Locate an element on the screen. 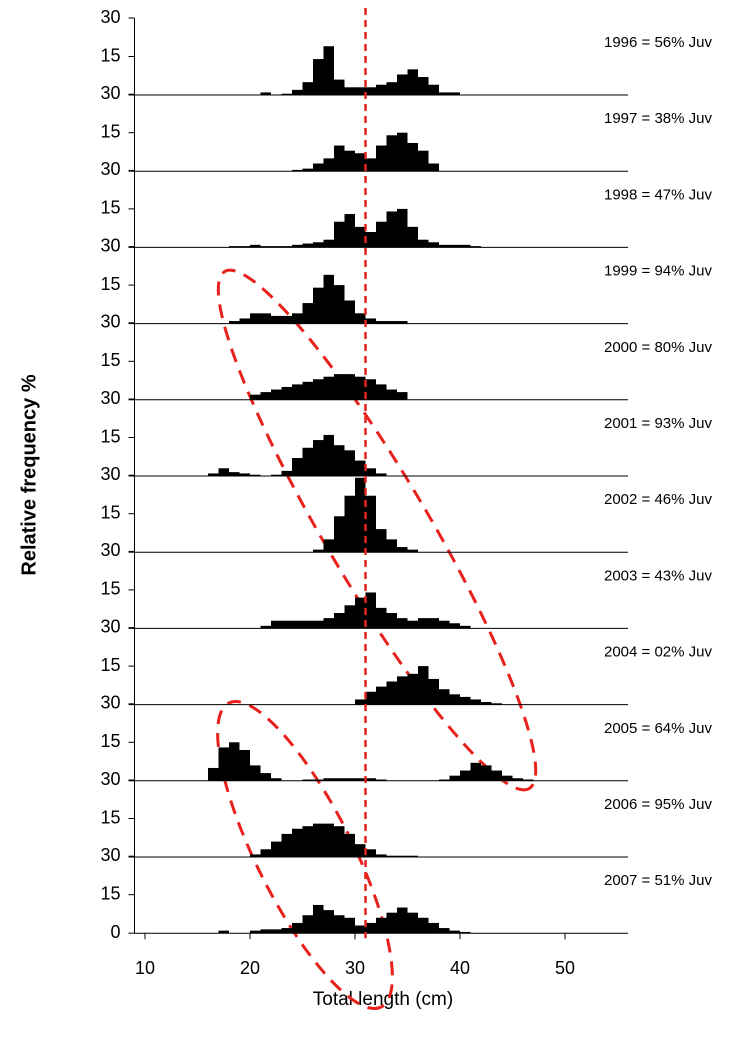 Image resolution: width=745 pixels, height=1039 pixels. panel-annotation: 2006 = 95% Juv is located at coordinates (658, 804).